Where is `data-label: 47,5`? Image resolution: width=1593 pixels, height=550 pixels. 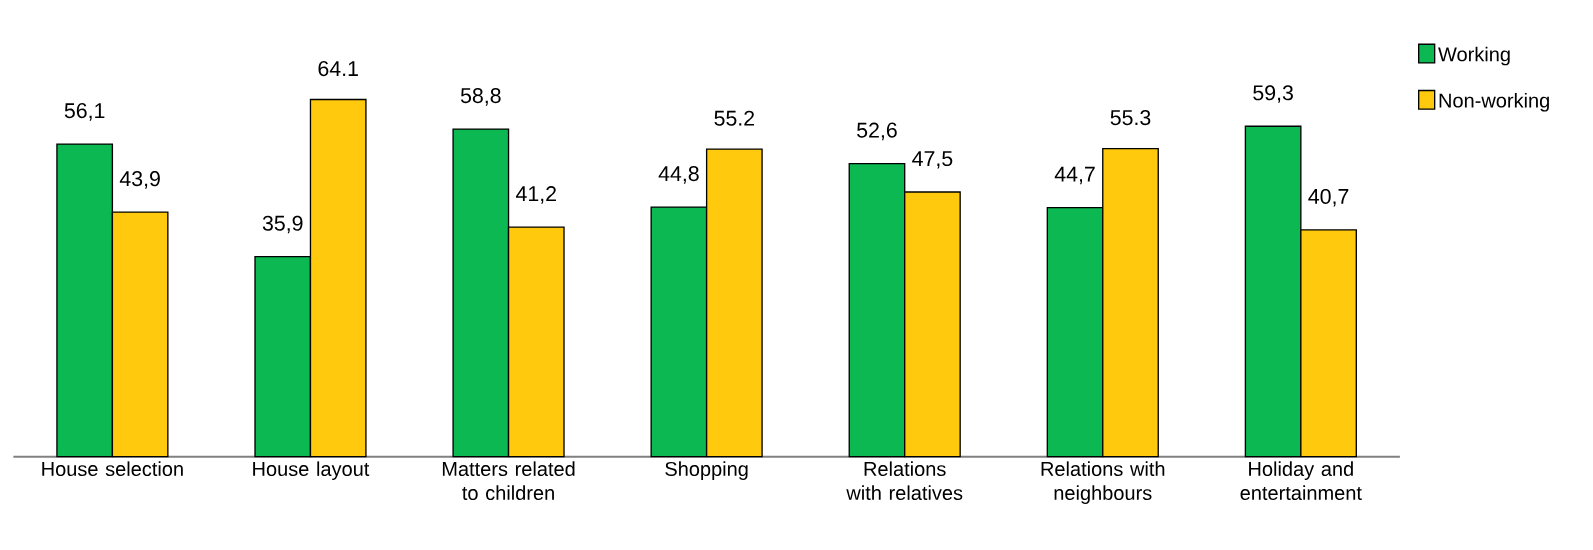 data-label: 47,5 is located at coordinates (932, 160).